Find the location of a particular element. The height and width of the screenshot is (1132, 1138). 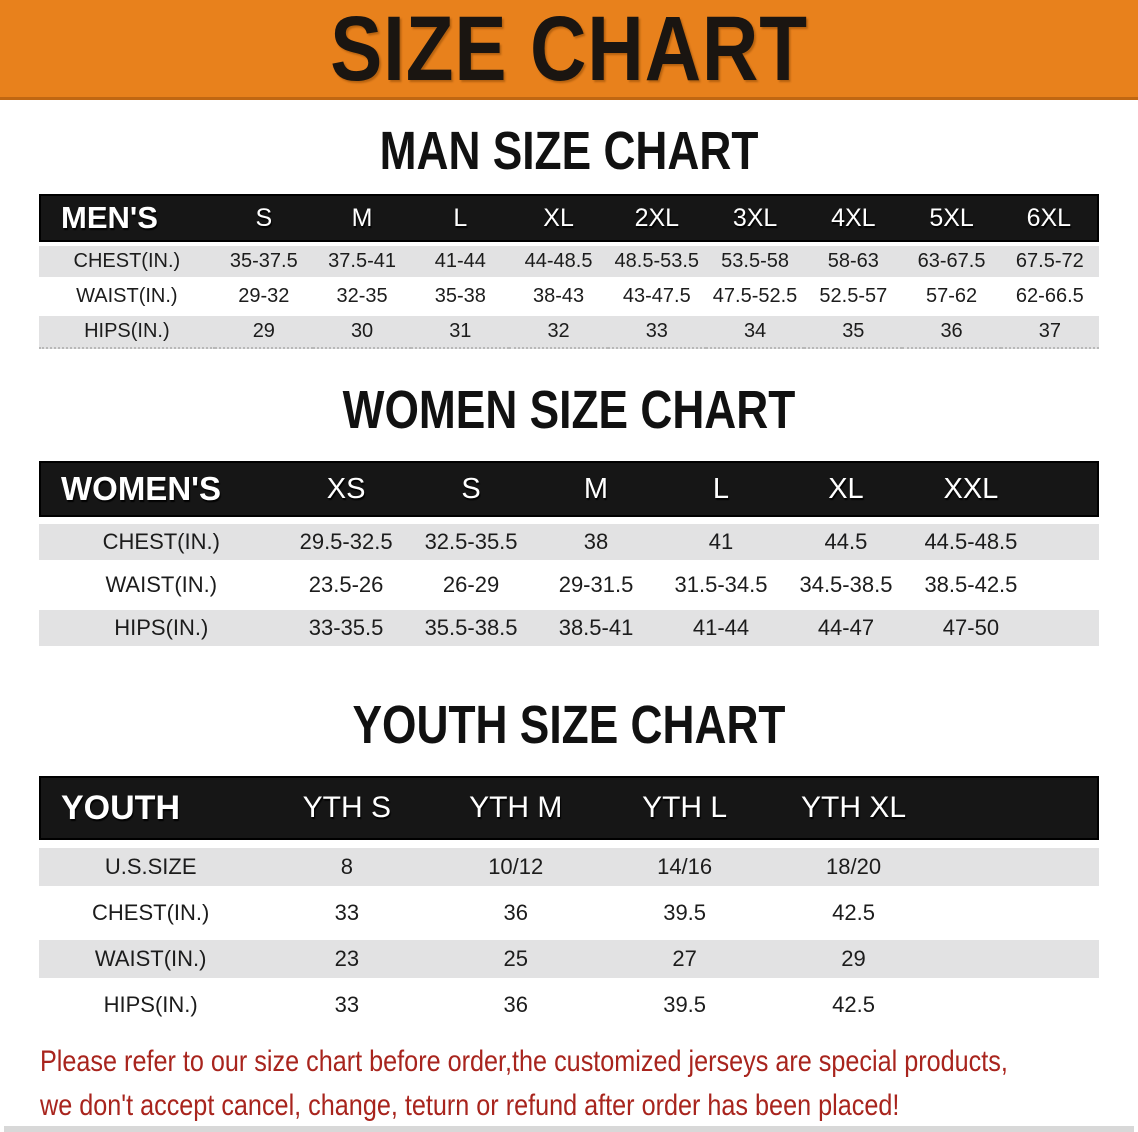

size-chart-banner: SIZE CHART is located at coordinates (569, 50).